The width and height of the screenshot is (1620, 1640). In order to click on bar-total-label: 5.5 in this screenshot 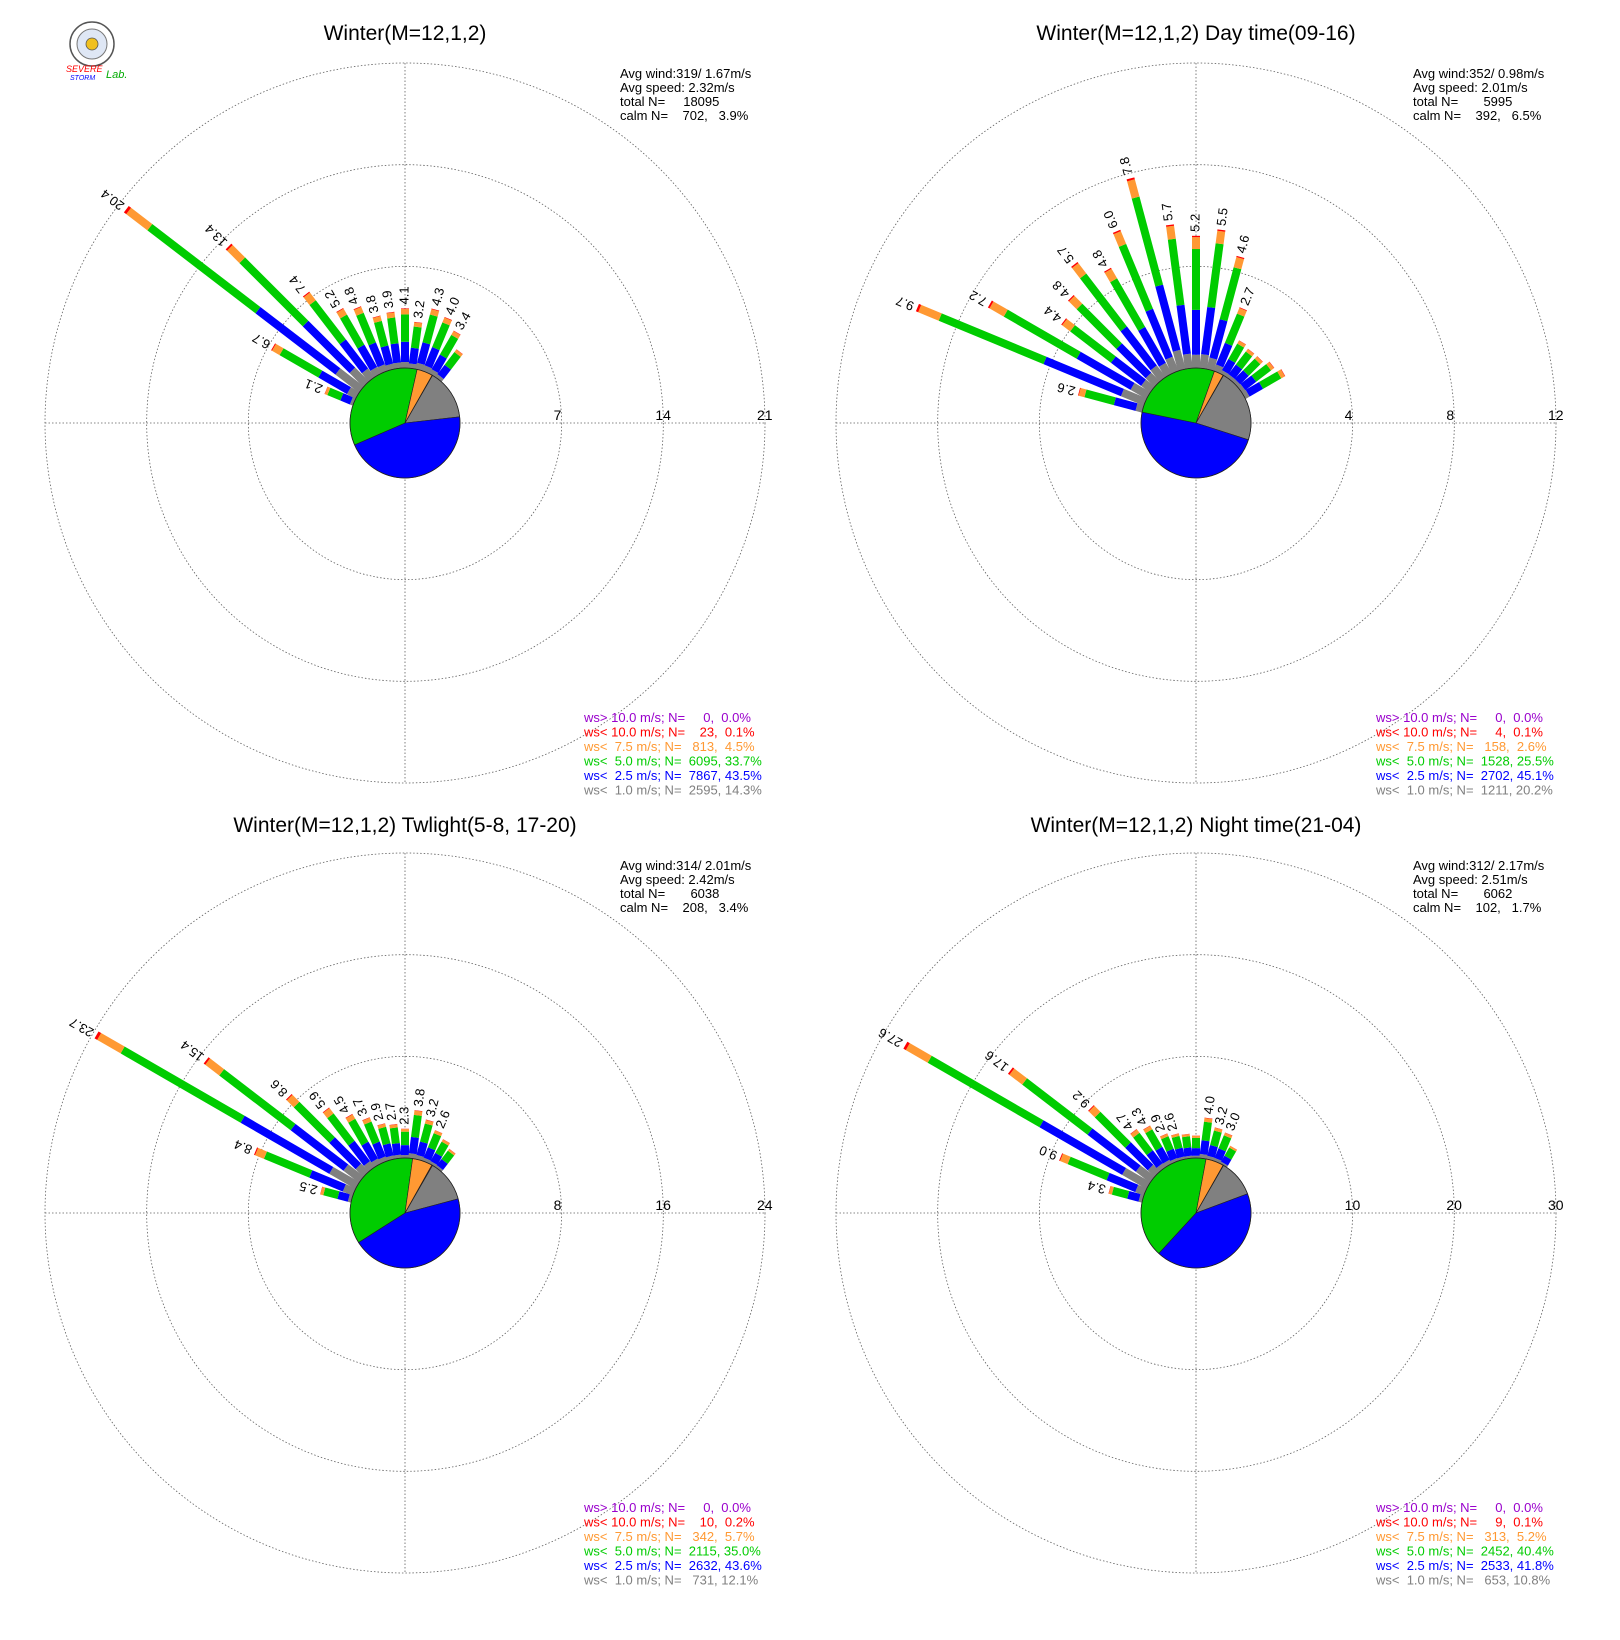, I will do `click(1221, 217)`.